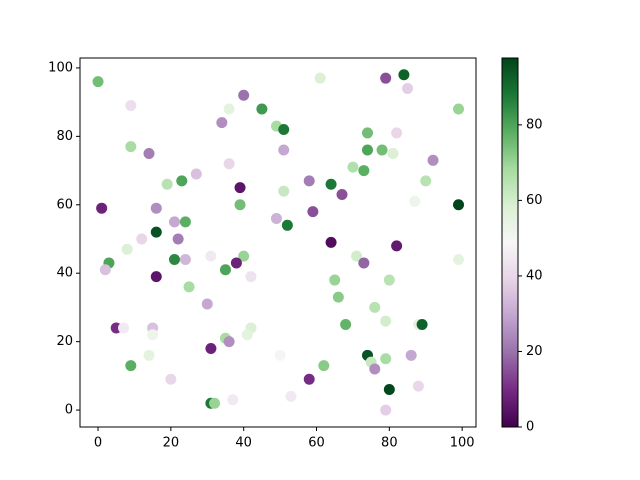 This screenshot has height=480, width=640. I want to click on colorbar-tick-label: 60, so click(534, 200).